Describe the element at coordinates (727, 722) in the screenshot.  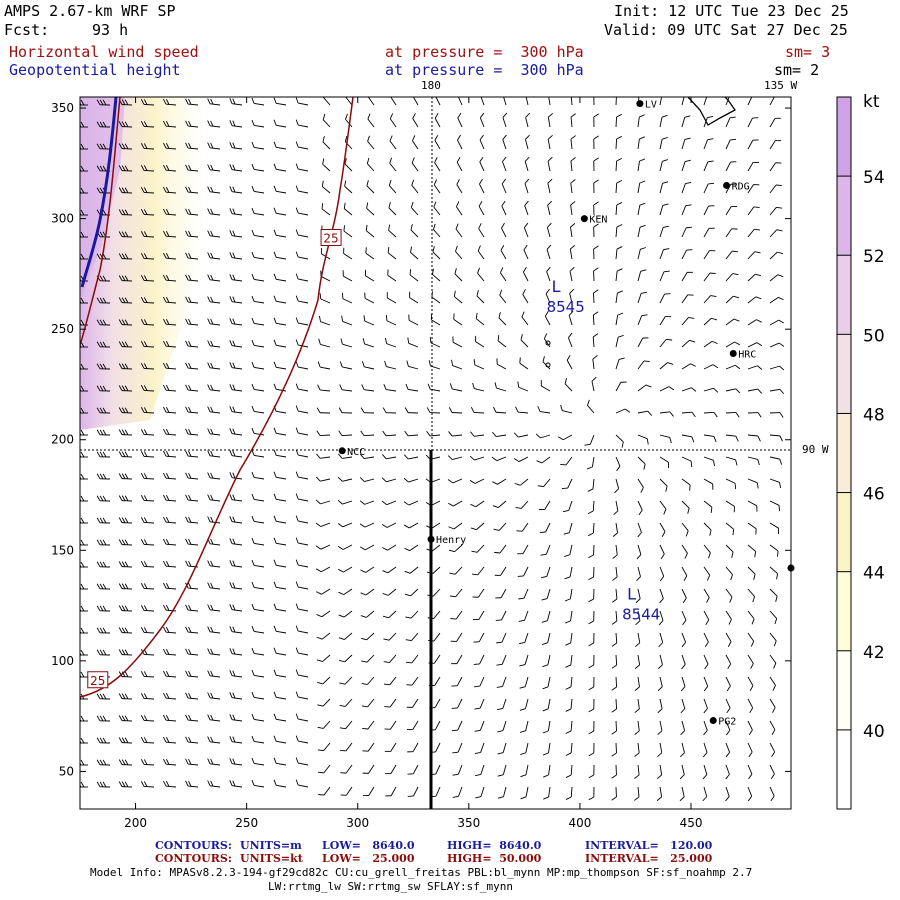
I see `station-label: PG2` at that location.